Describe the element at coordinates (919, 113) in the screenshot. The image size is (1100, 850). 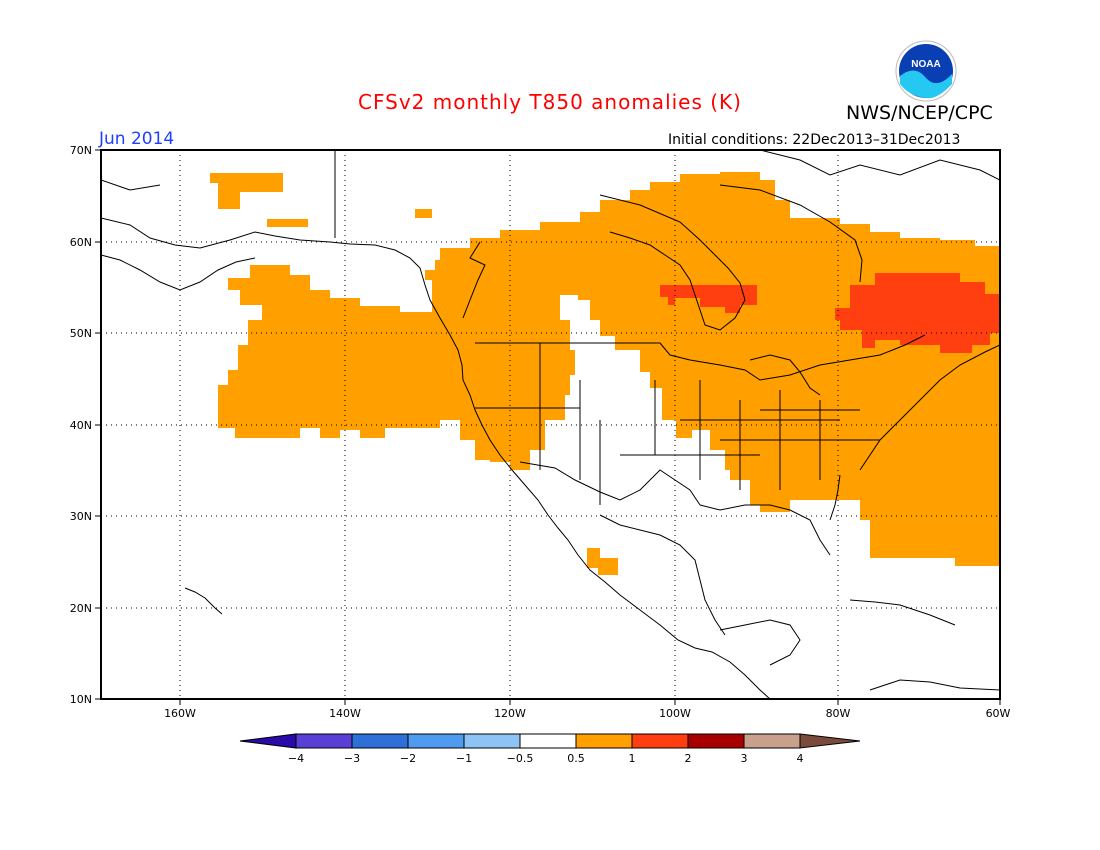
I see `agency-label: NWS/NCEP/CPC` at that location.